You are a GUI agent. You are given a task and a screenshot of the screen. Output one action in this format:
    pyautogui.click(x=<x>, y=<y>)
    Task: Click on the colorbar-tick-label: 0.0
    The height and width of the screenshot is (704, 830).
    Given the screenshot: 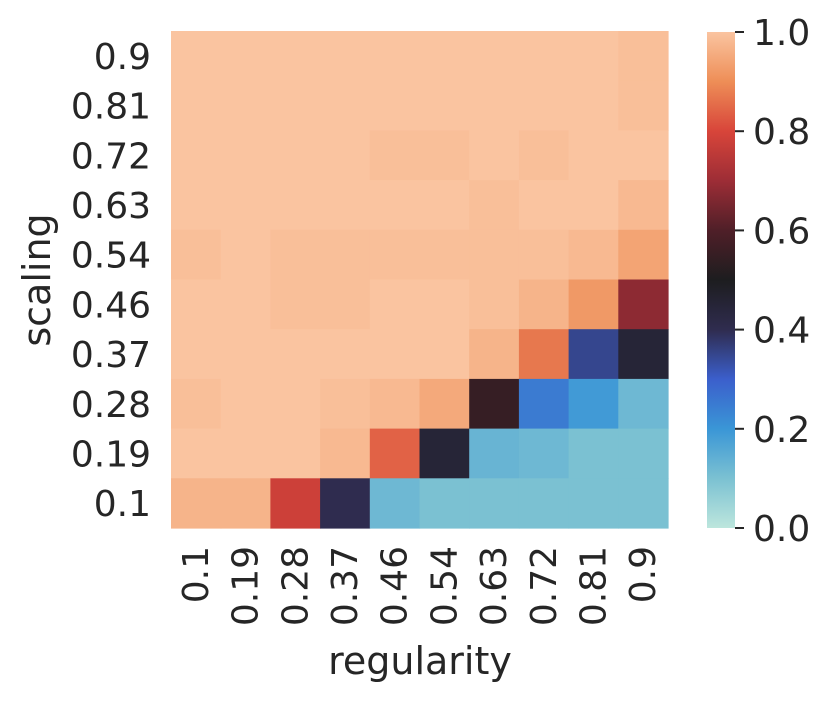 What is the action you would take?
    pyautogui.click(x=781, y=529)
    